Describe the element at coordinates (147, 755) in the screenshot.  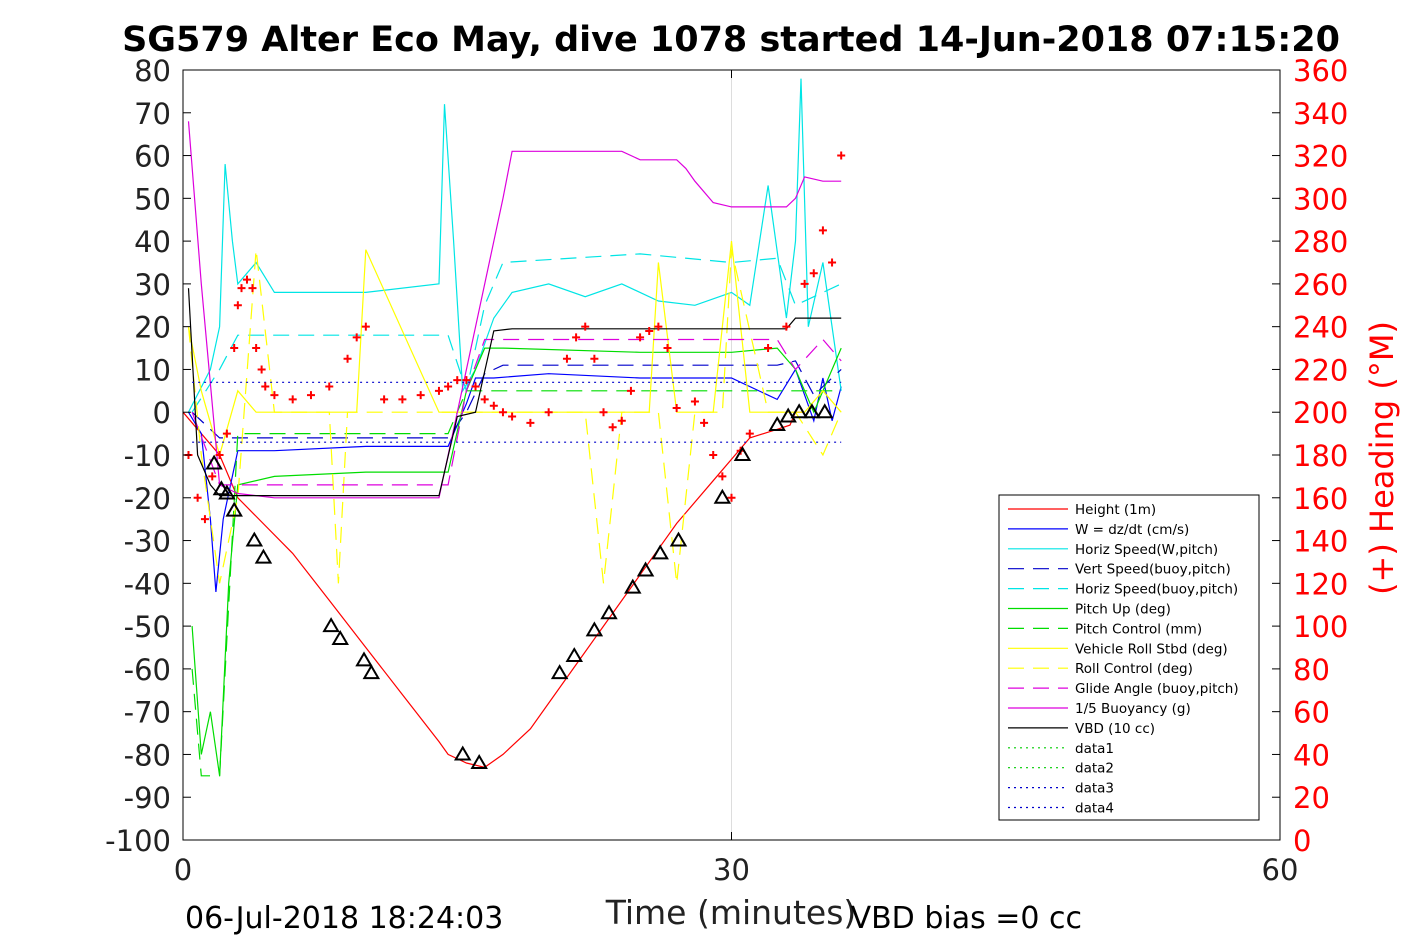
I see `y-tick-label: -80` at that location.